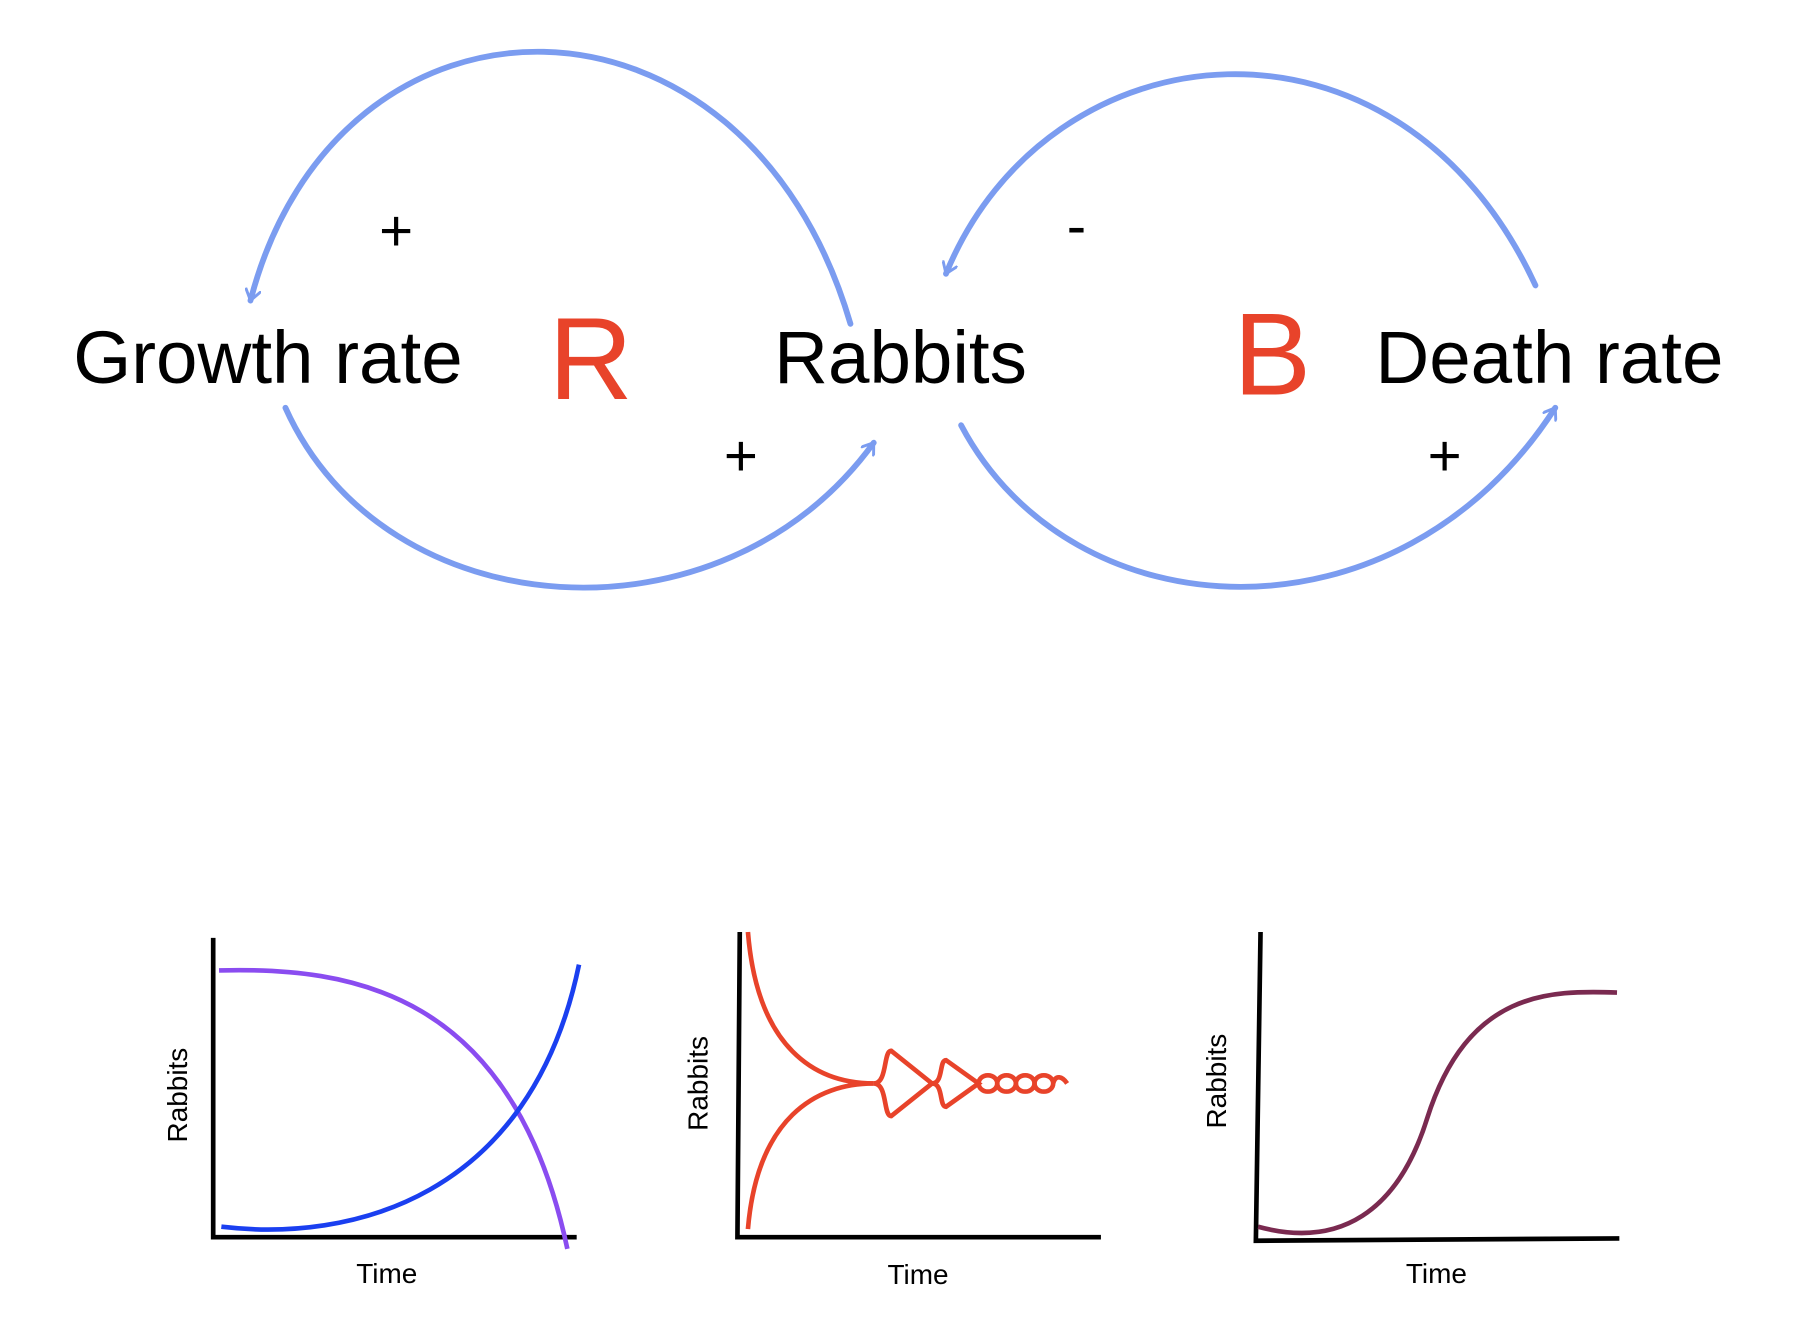 The width and height of the screenshot is (1806, 1336). What do you see at coordinates (267, 357) in the screenshot?
I see `node-label: Growth rate` at bounding box center [267, 357].